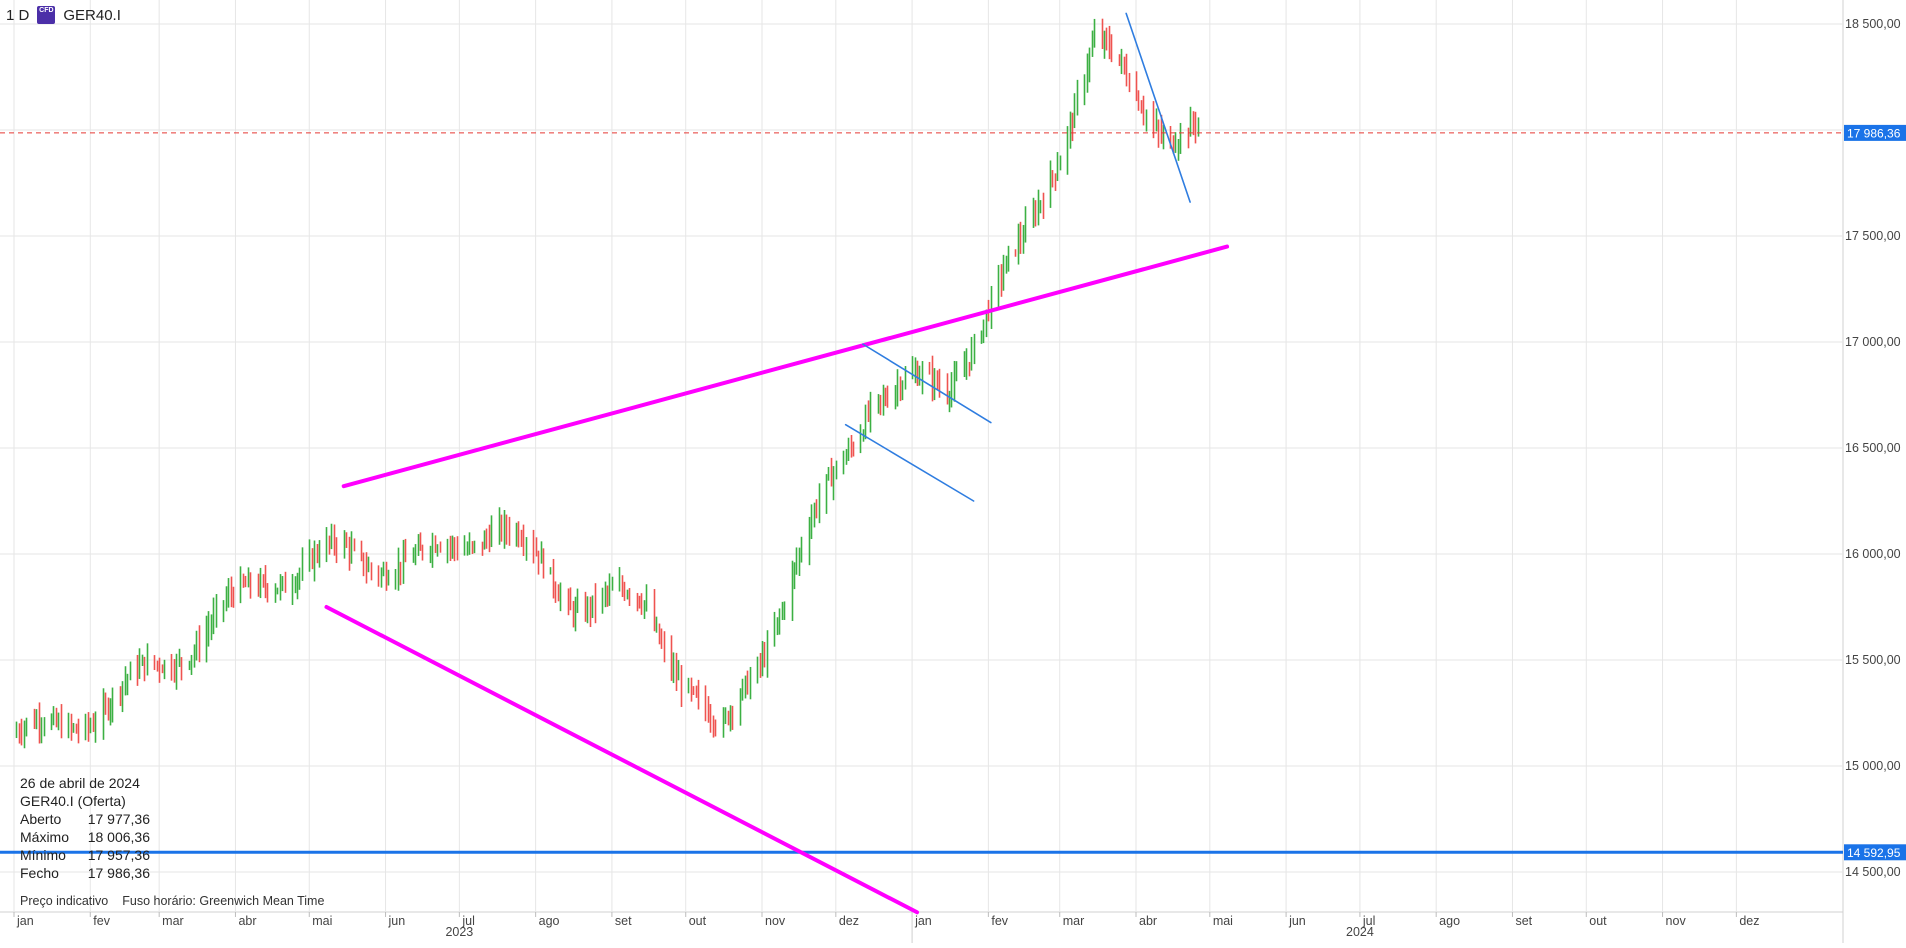 The image size is (1906, 948). I want to click on ohlc-row-high: Máximo 18 006,36, so click(85, 837).